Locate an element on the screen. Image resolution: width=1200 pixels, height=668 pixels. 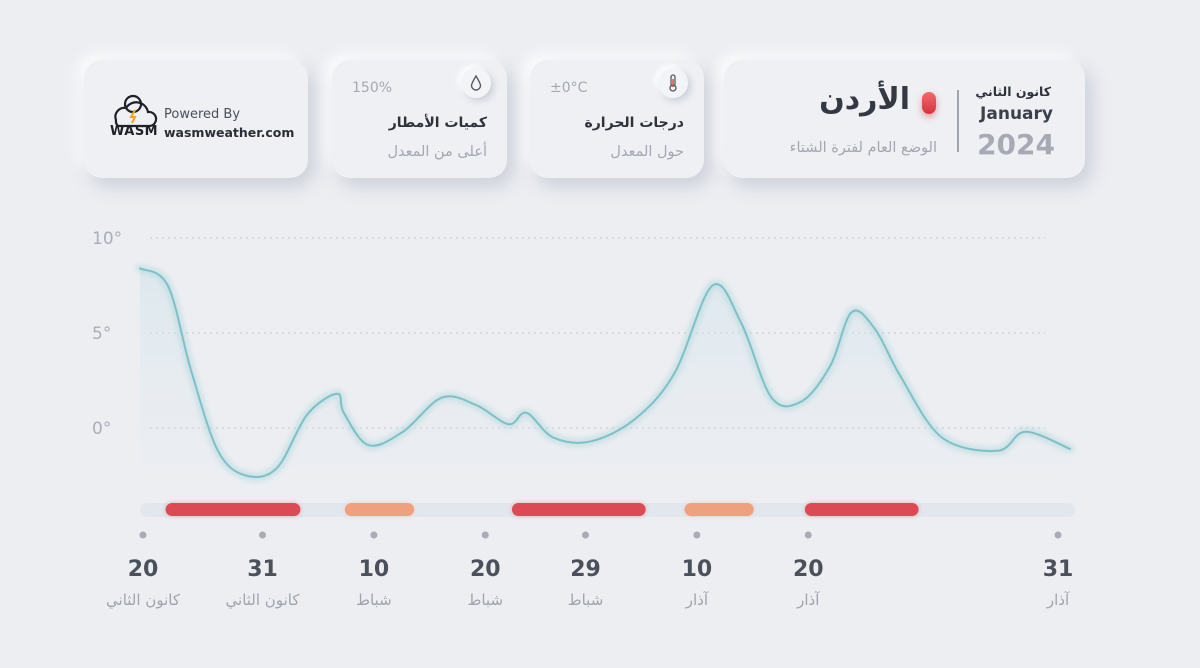
temperature-card: ±0°C درجات الحرارة حول المعدل is located at coordinates (617, 119).